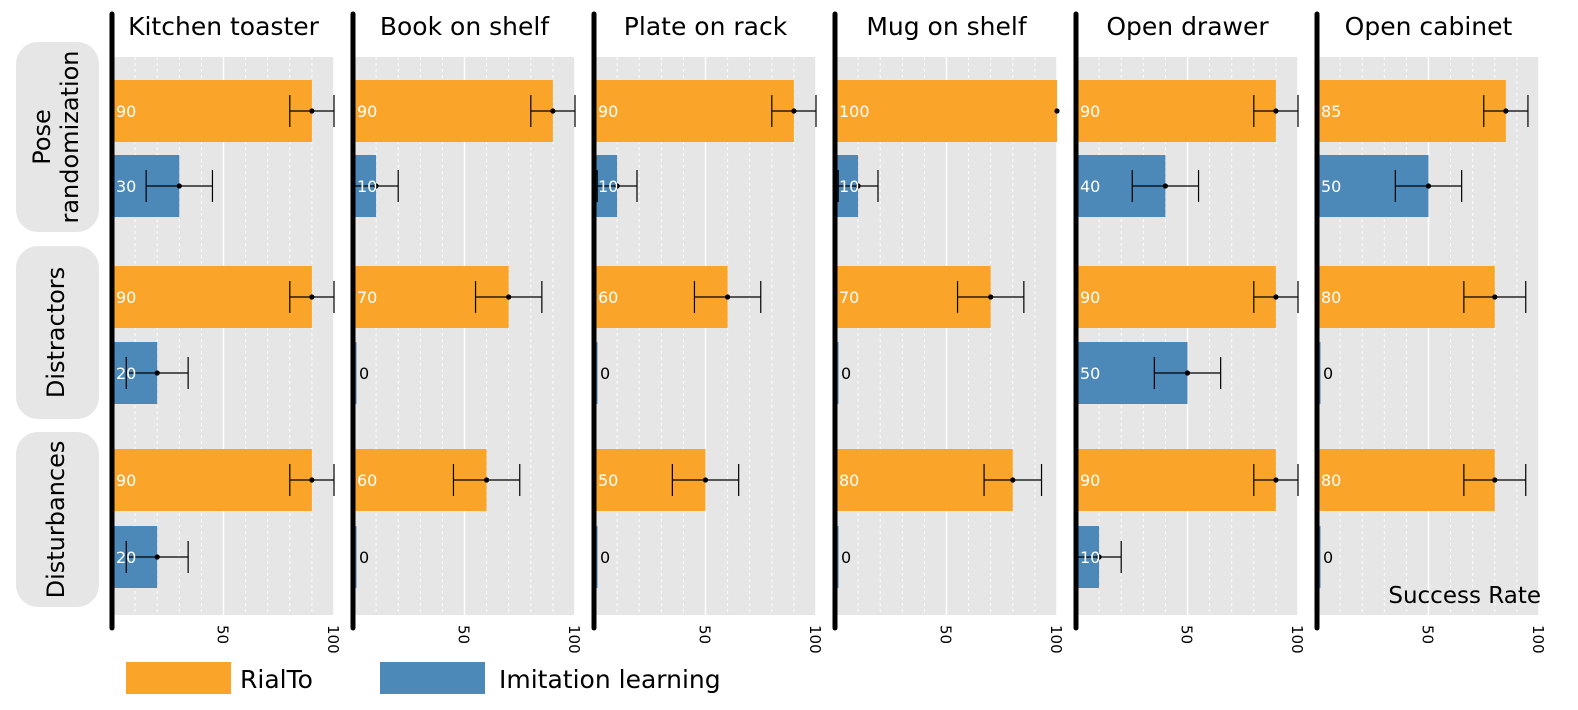 This screenshot has width=1578, height=710. I want to click on row-label-text: Disturbances, so click(56, 520).